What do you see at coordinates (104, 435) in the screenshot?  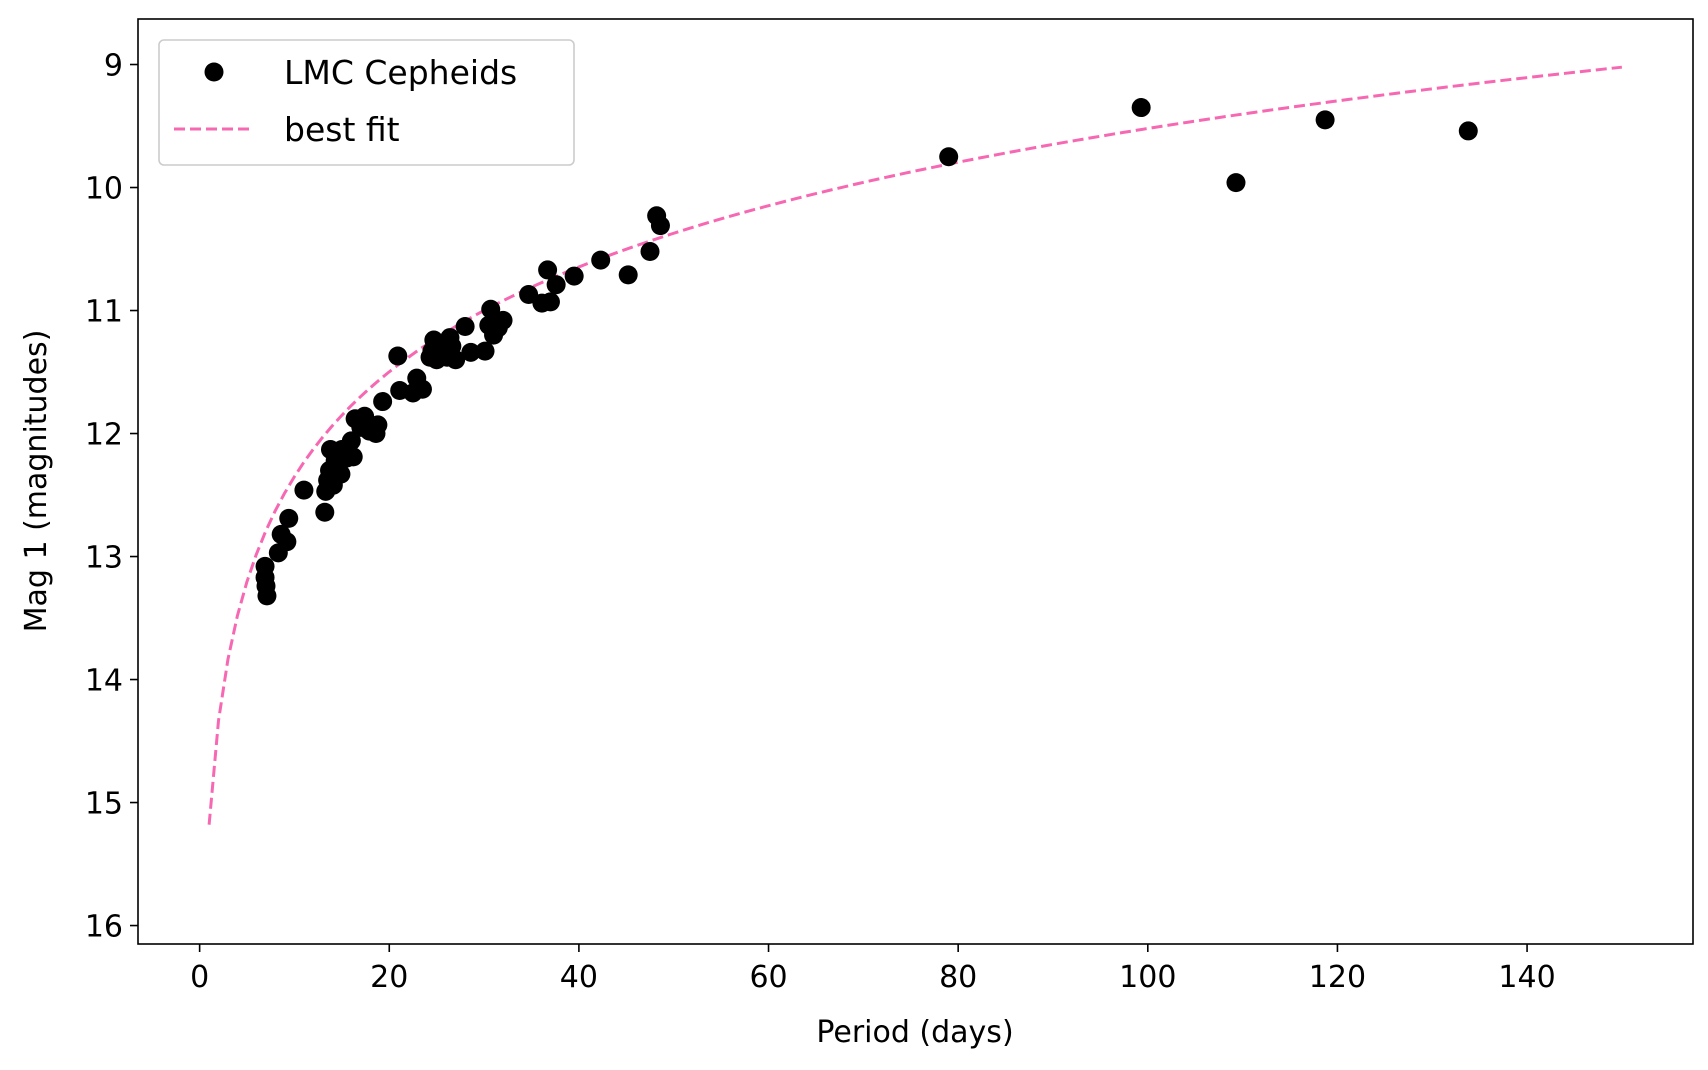 I see `y-tick-label: 12` at bounding box center [104, 435].